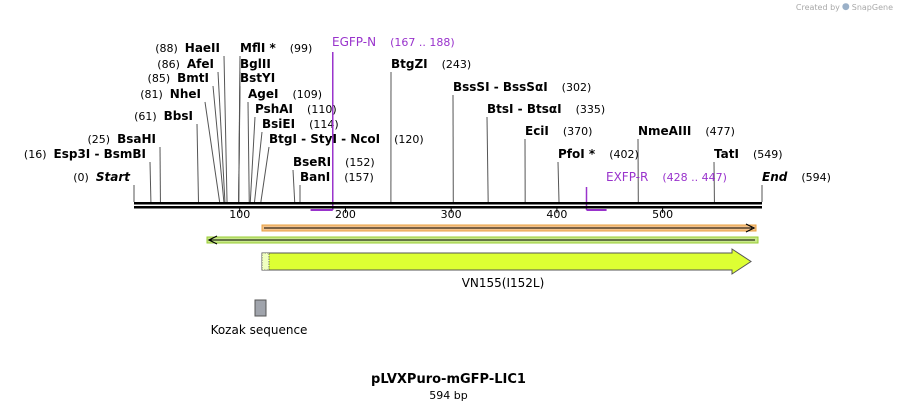  Describe the element at coordinates (816, 177) in the screenshot. I see `site-pos-end: (594)` at that location.